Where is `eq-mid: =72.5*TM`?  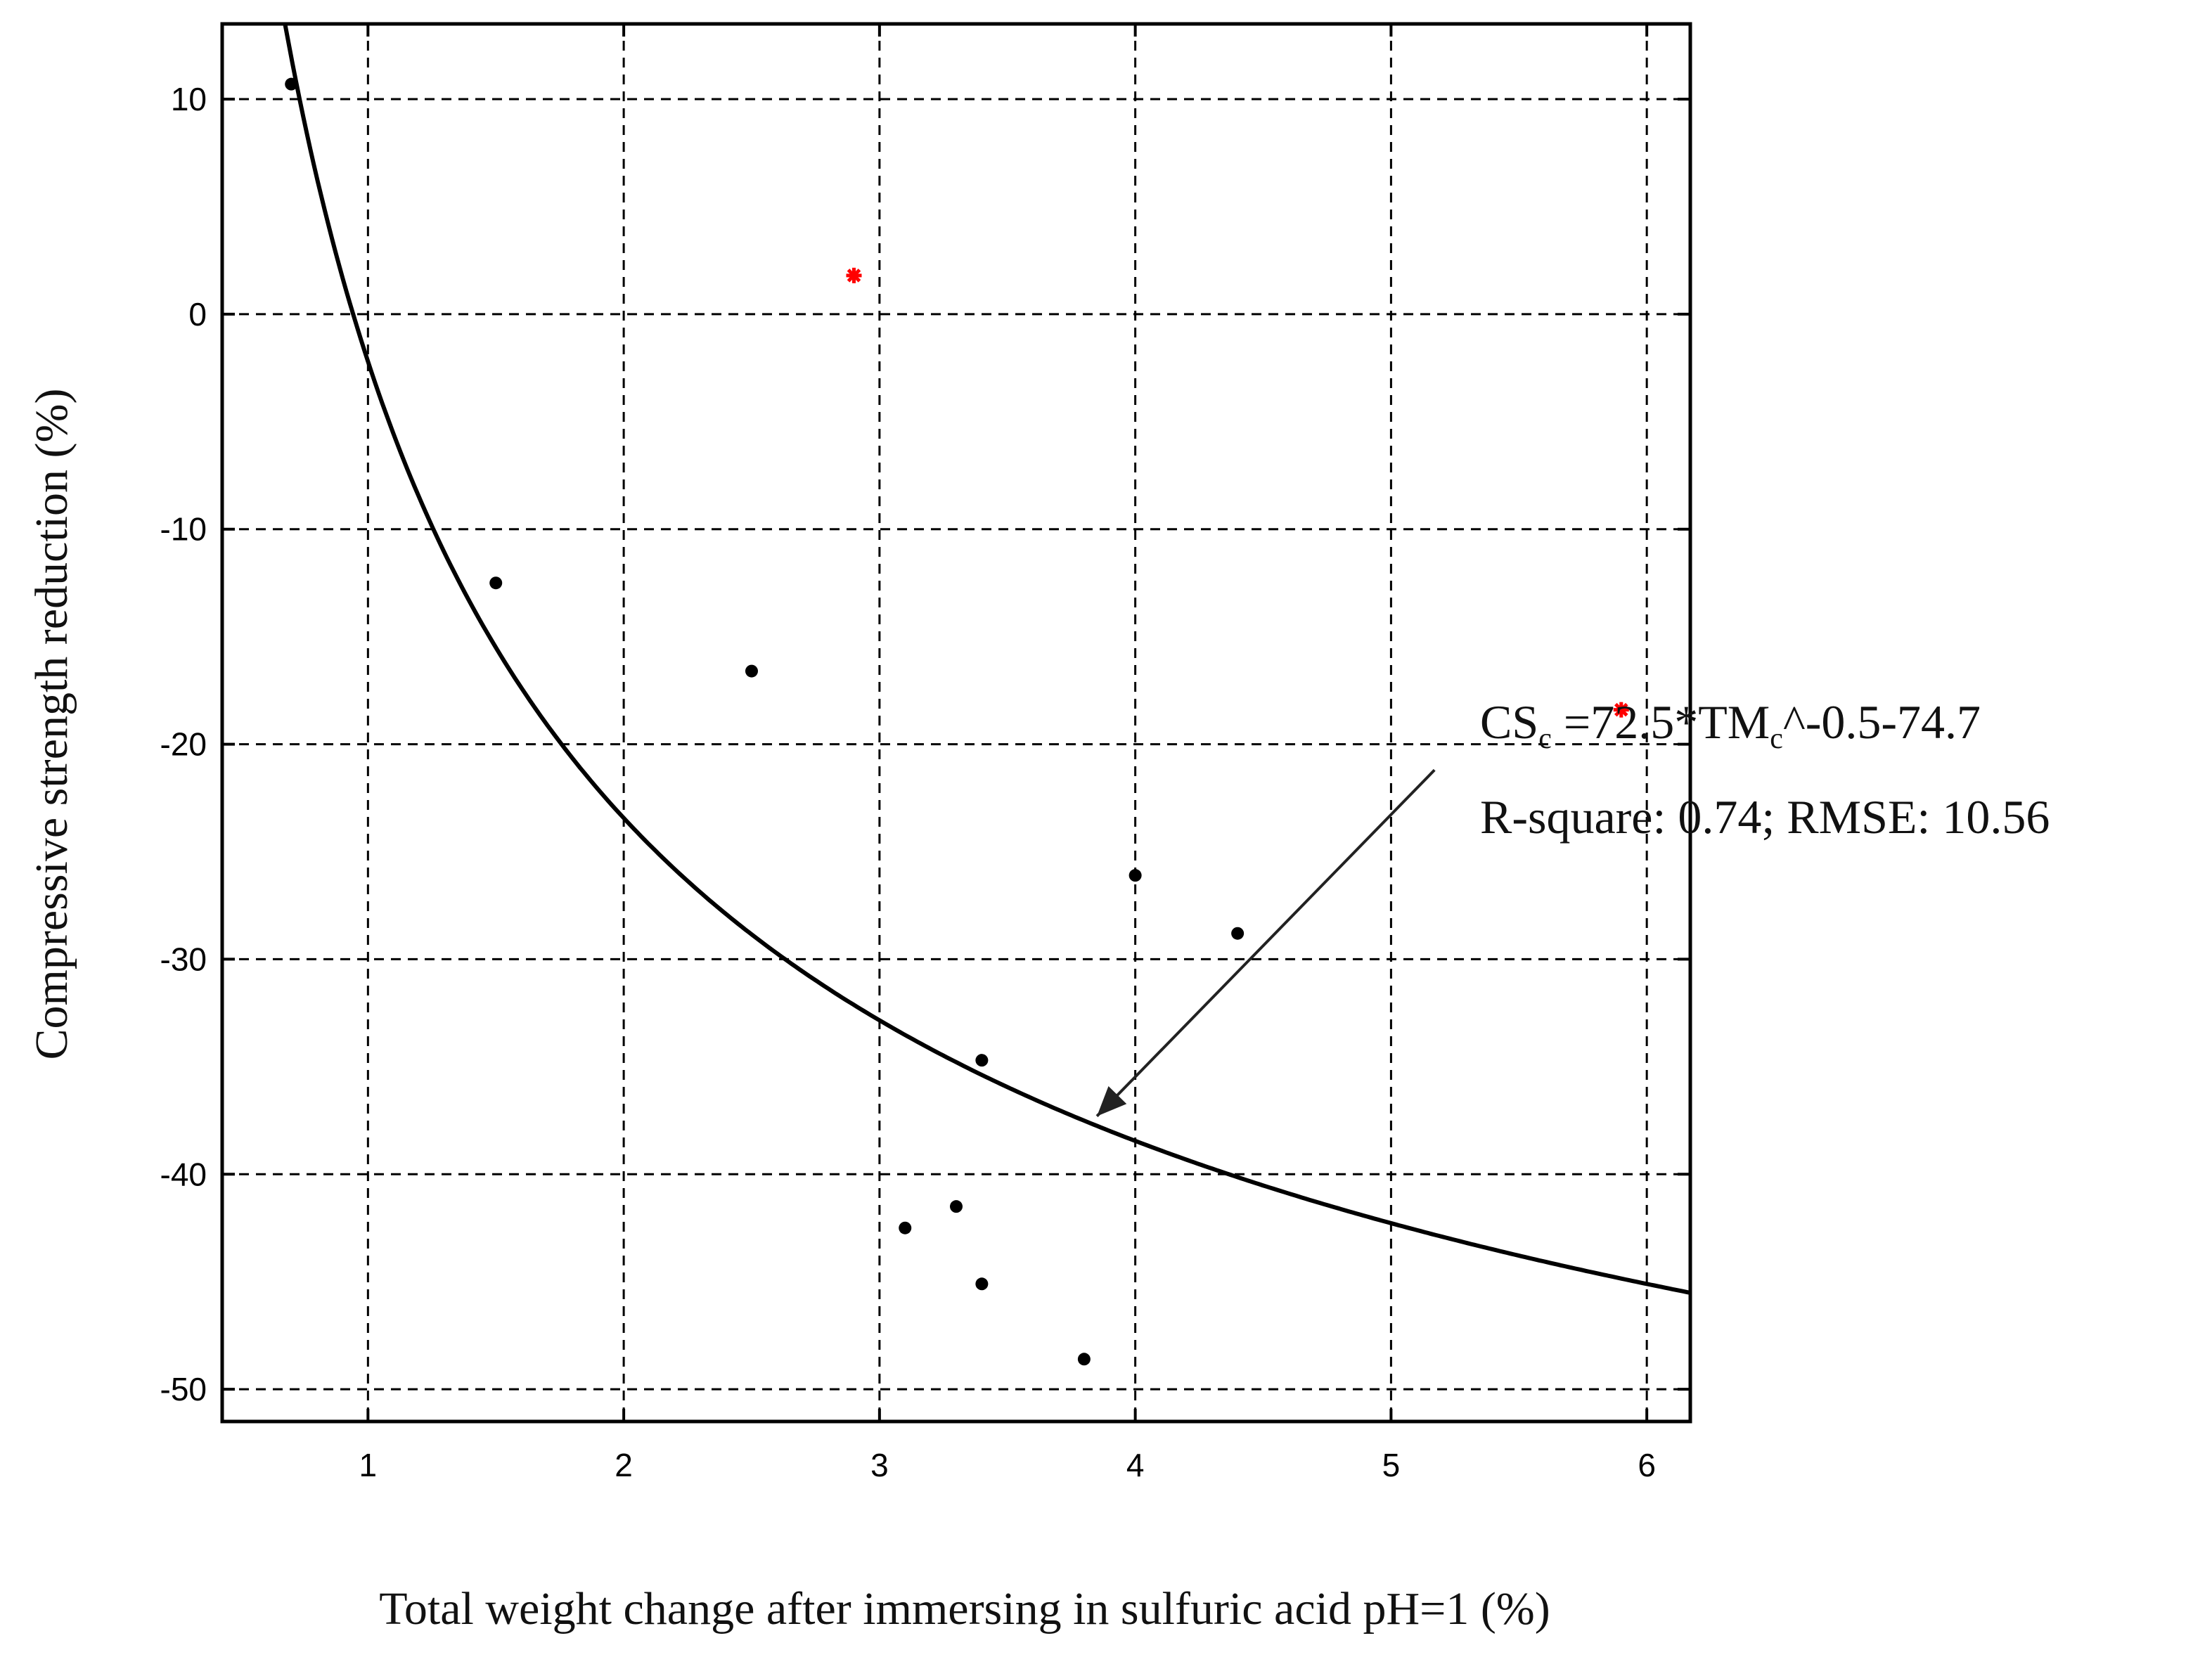
eq-mid: =72.5*TM is located at coordinates (1661, 722).